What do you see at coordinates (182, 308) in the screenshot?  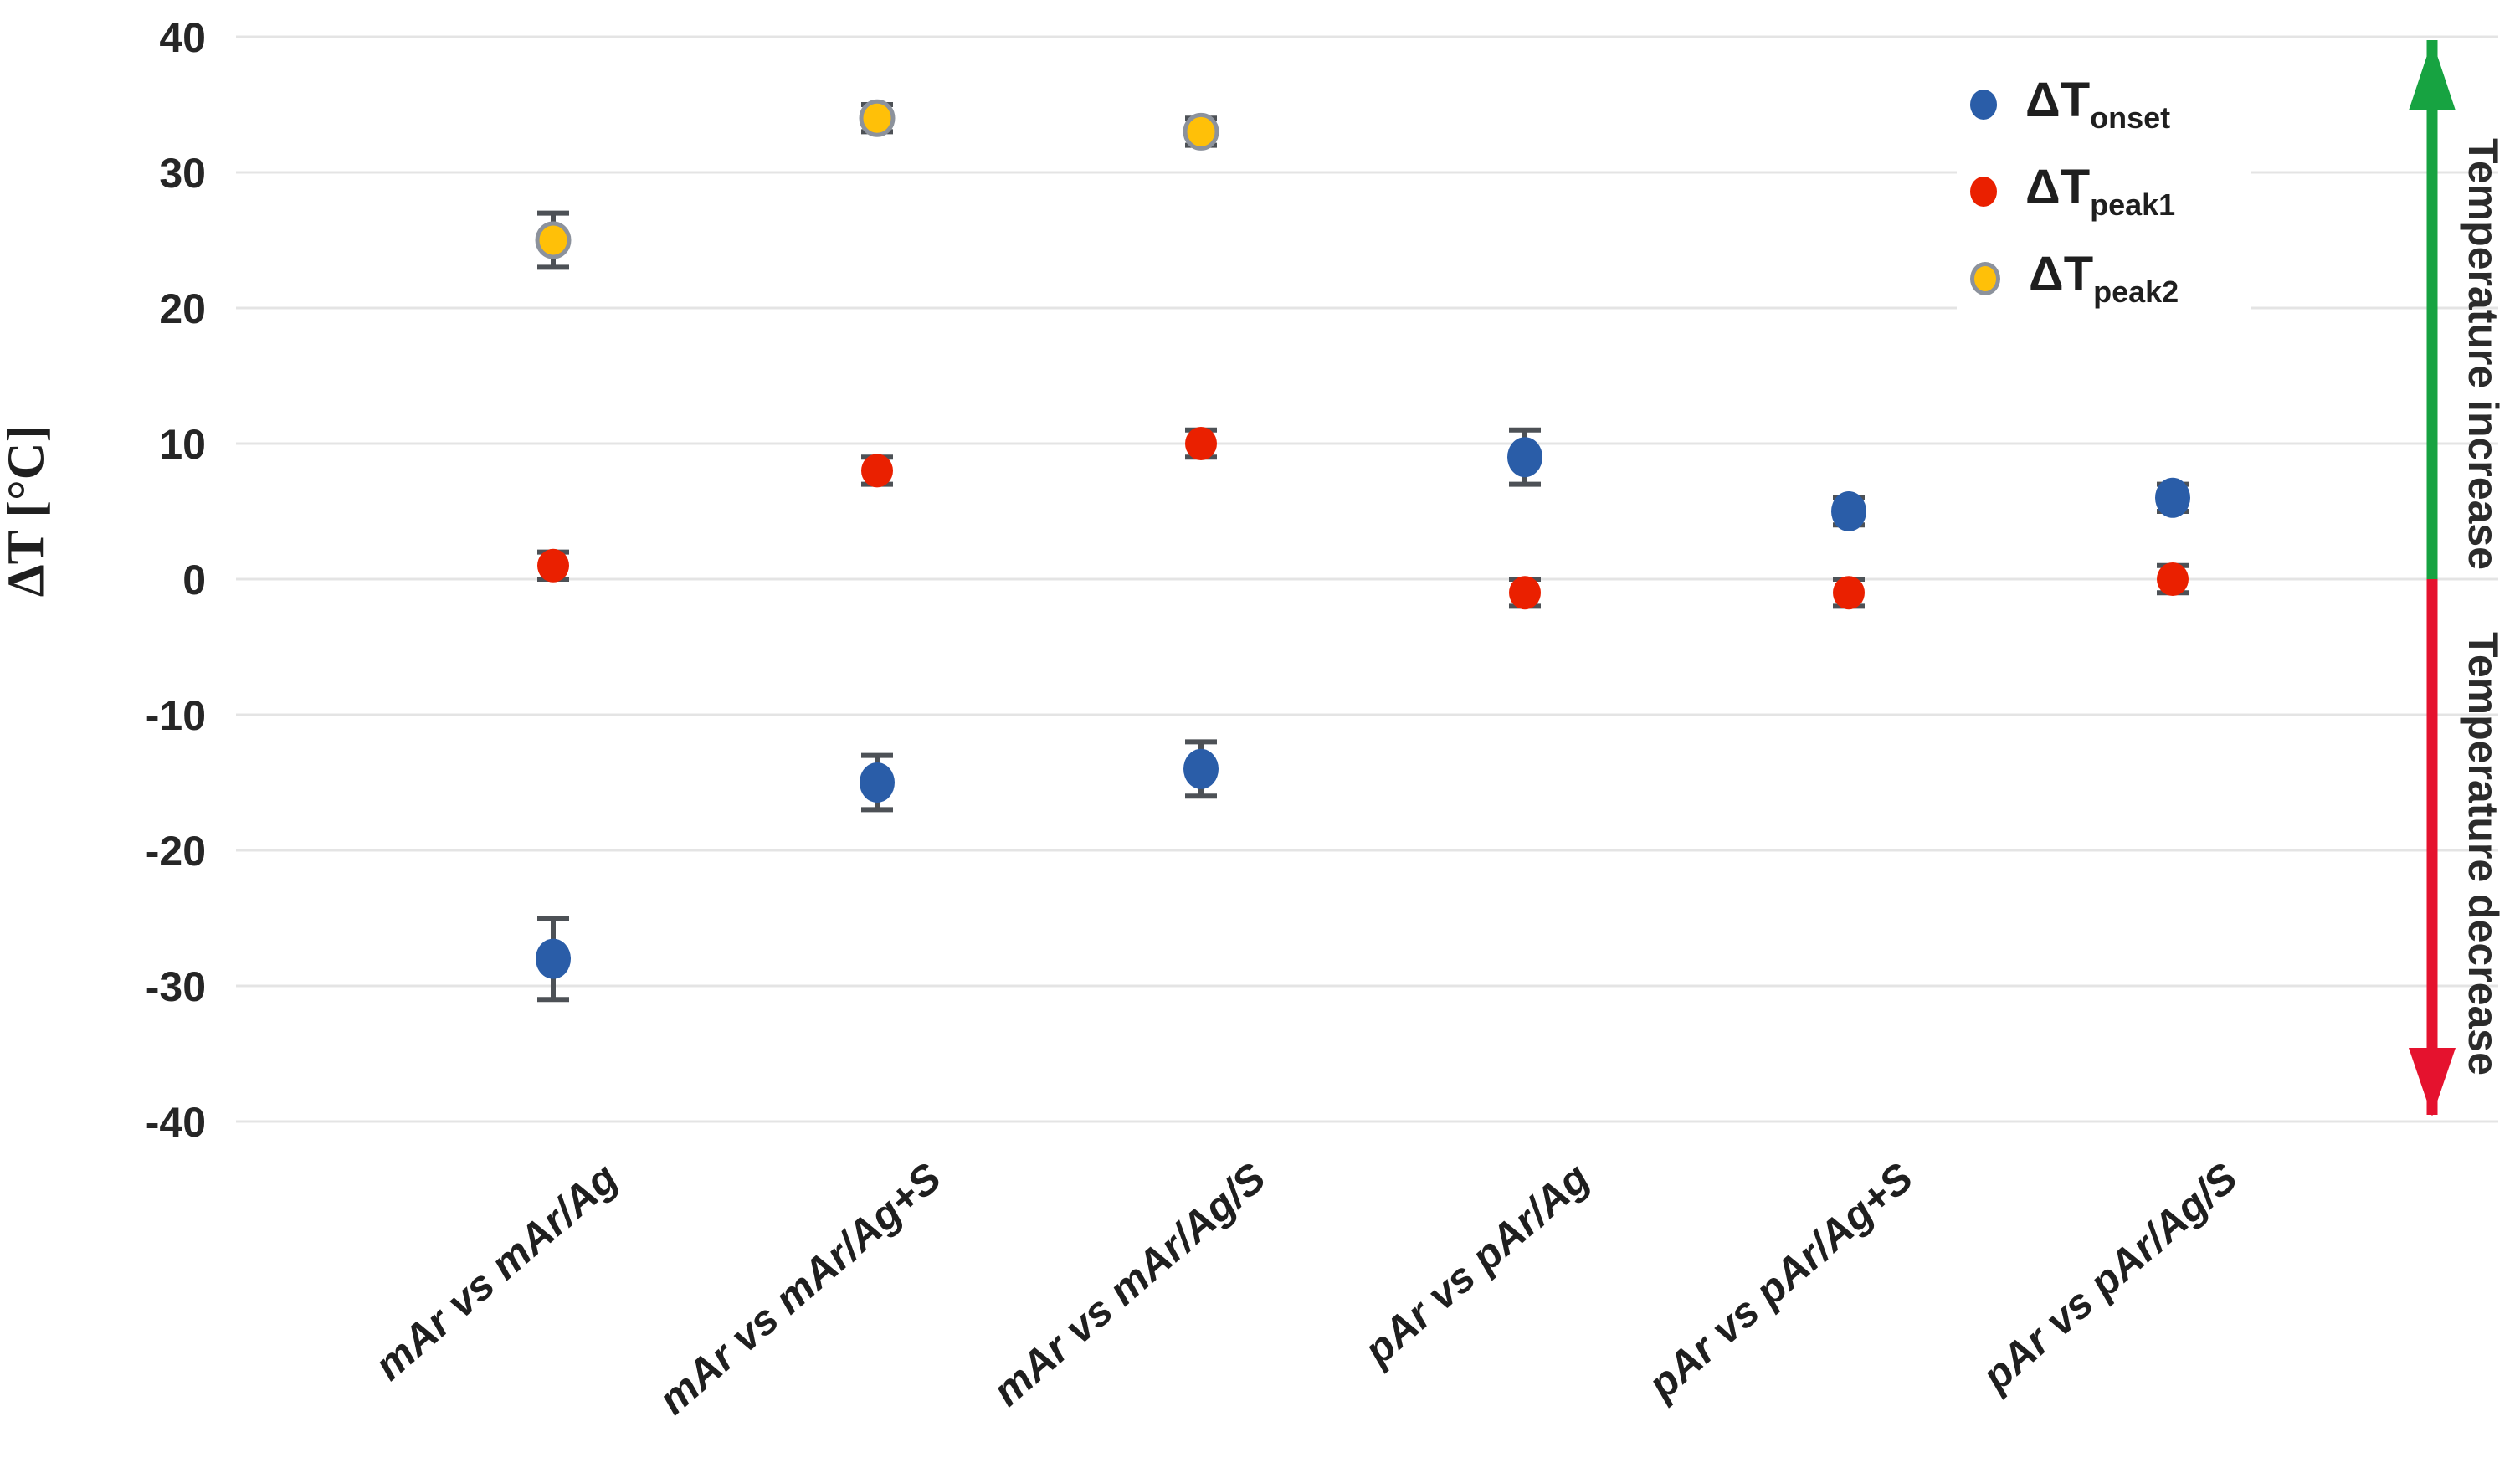 I see `y-tick-label-20: 20` at bounding box center [182, 308].